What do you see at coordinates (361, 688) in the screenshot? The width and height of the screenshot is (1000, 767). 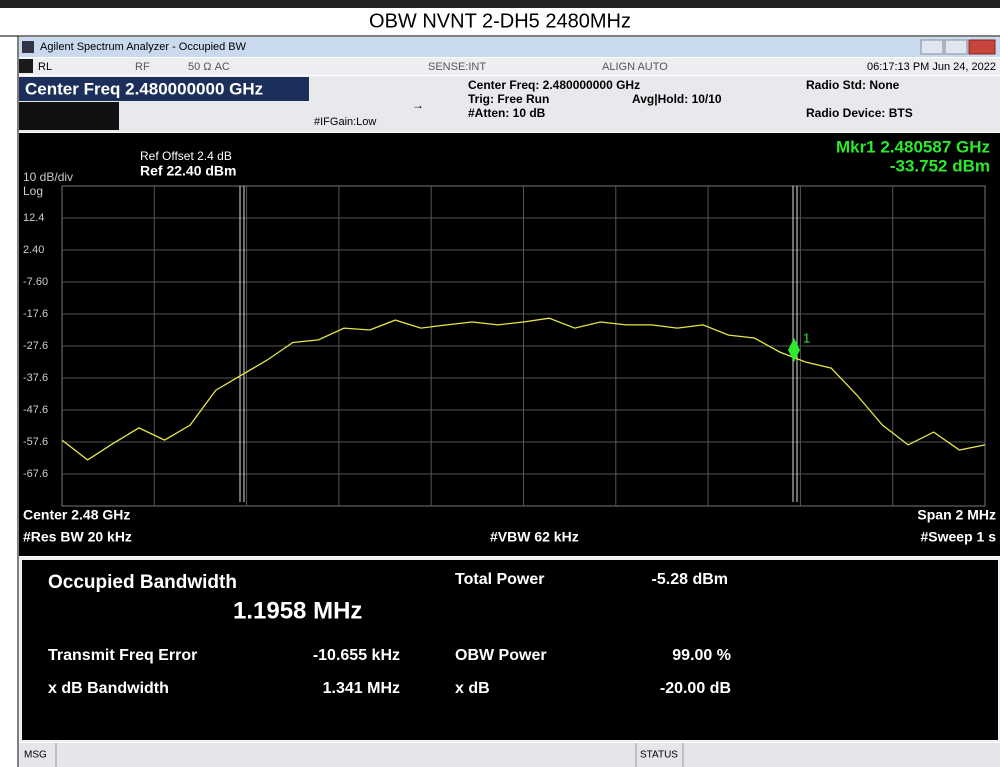 I see `result-value: 1.341 MHz` at bounding box center [361, 688].